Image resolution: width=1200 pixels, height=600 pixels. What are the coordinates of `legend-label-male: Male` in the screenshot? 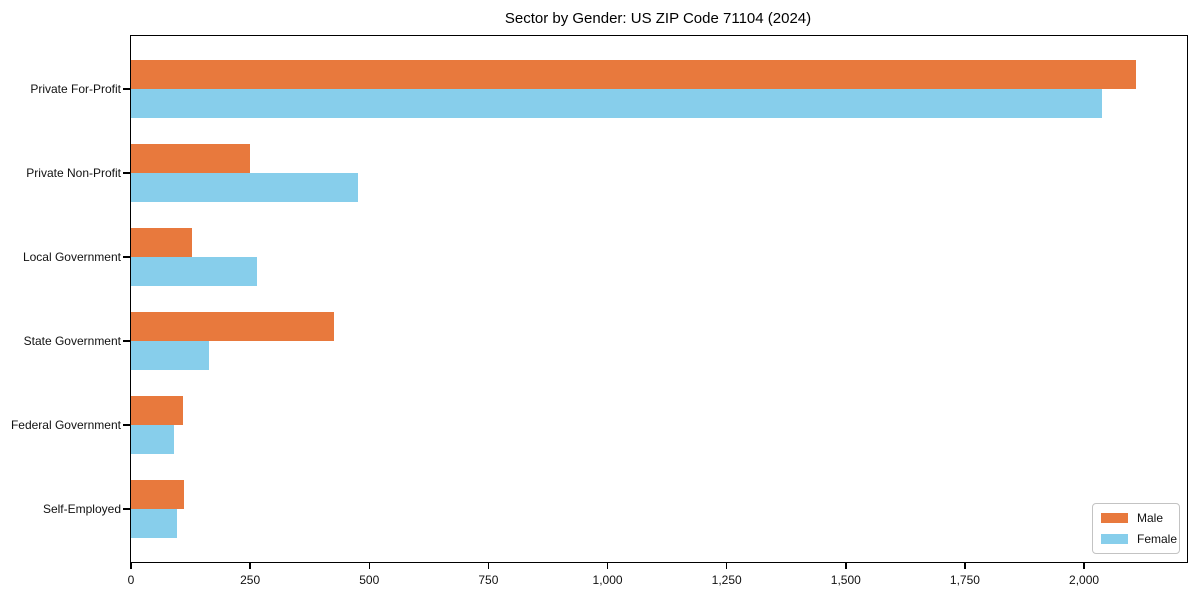 It's located at (1150, 518).